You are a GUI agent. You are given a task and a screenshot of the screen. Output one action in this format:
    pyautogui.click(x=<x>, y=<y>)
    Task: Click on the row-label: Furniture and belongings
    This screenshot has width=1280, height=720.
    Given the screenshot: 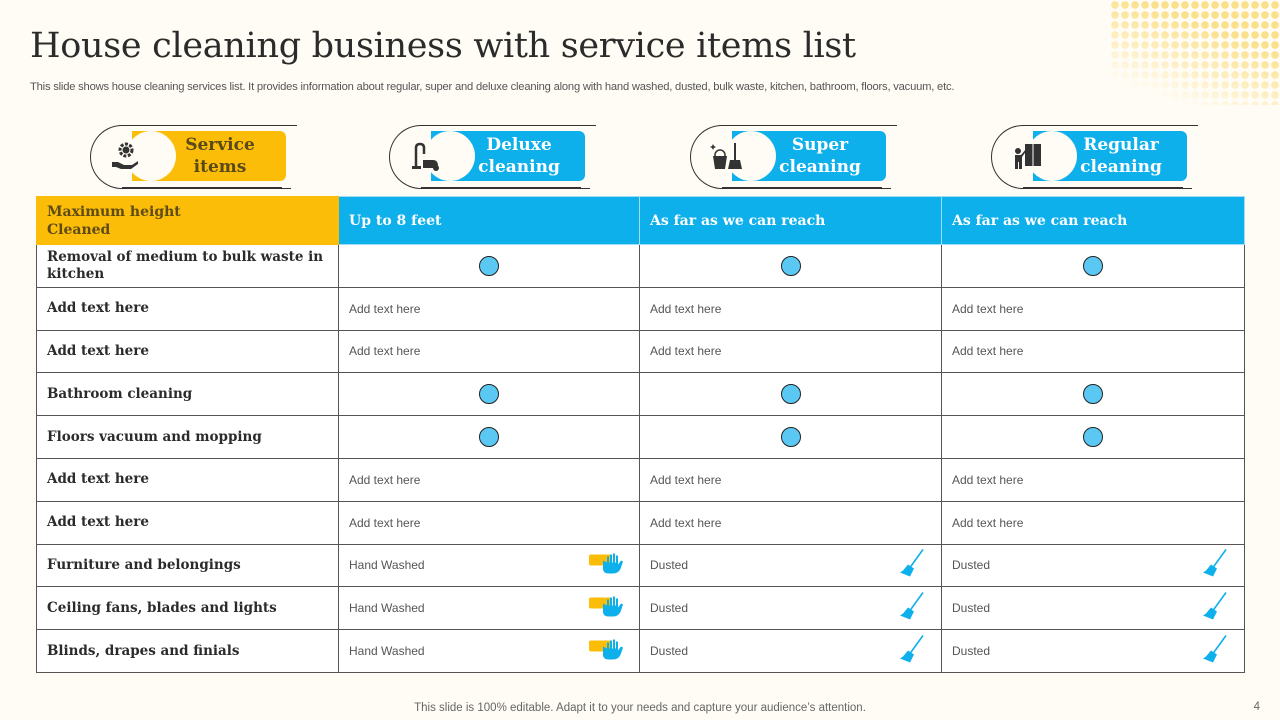 What is the action you would take?
    pyautogui.click(x=187, y=565)
    